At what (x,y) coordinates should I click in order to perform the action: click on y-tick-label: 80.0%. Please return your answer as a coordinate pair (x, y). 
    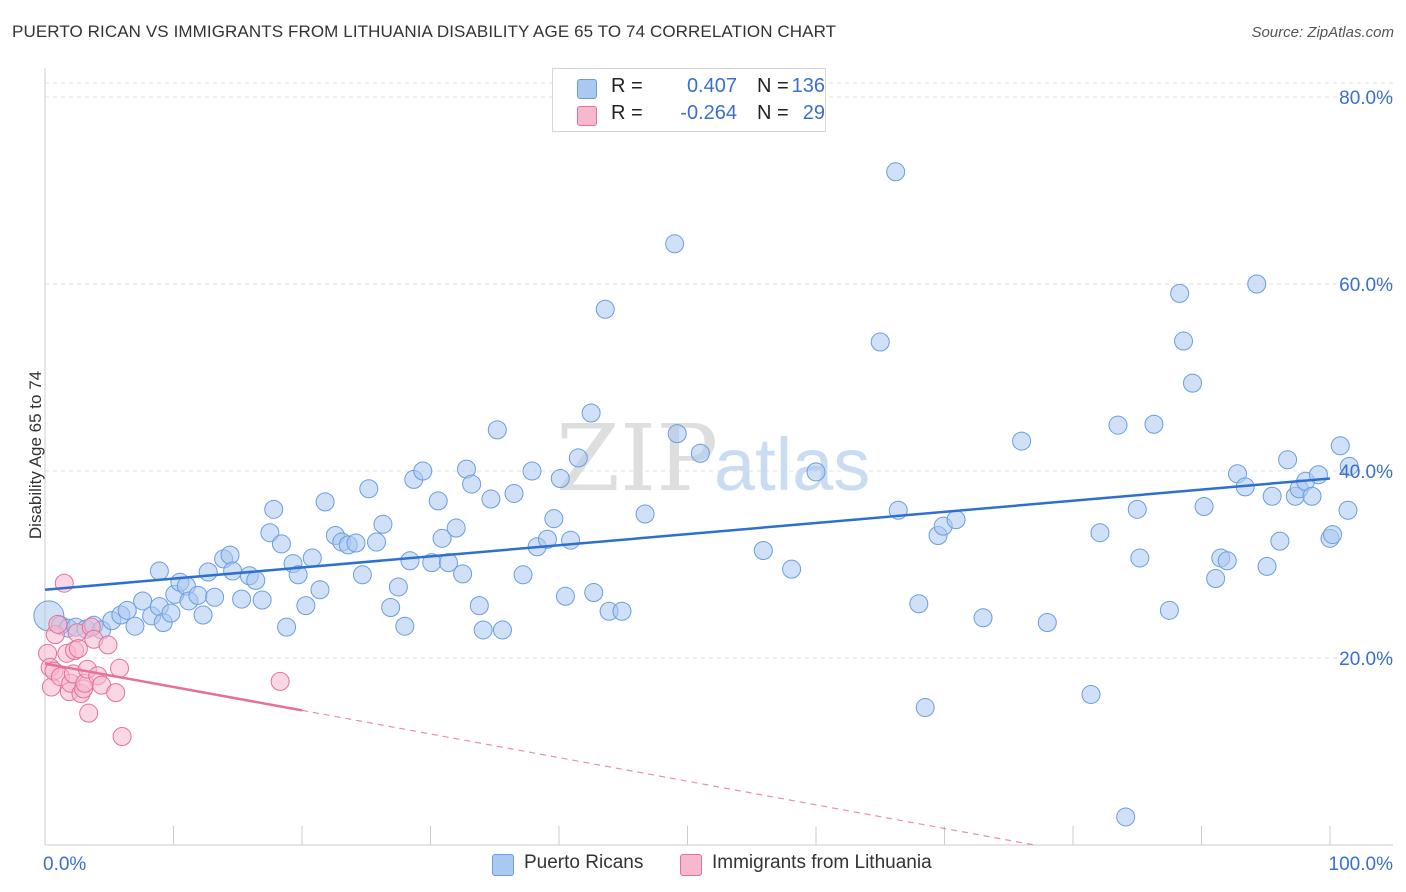
    Looking at the image, I should click on (1366, 98).